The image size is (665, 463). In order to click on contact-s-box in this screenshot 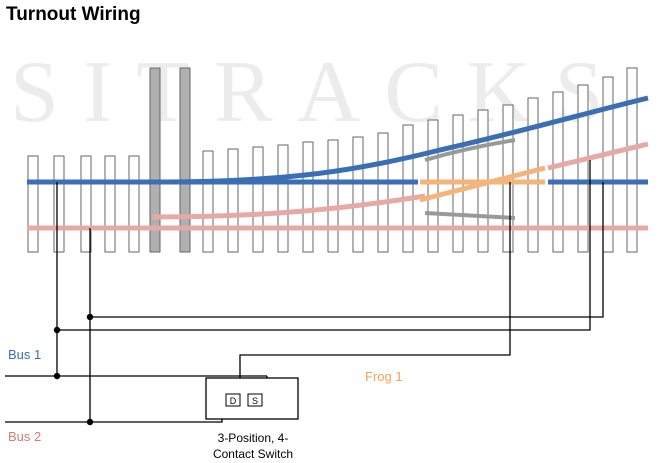, I will do `click(255, 400)`.